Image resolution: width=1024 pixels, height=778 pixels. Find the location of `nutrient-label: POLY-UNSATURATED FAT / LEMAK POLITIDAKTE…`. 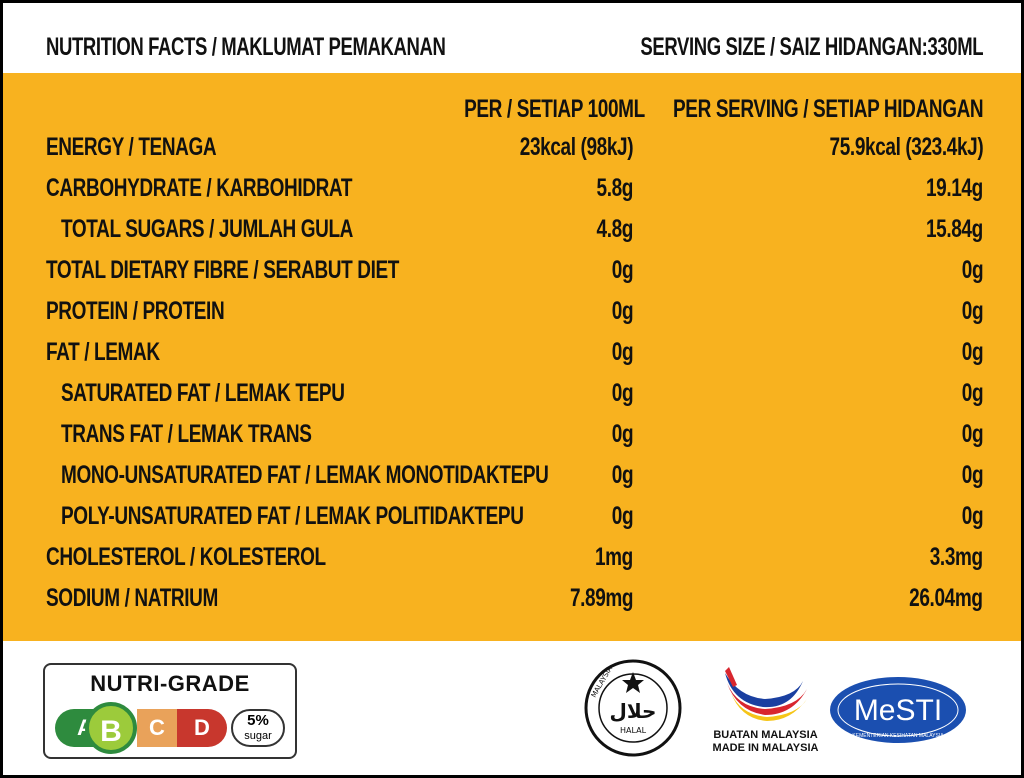

nutrient-label: POLY-UNSATURATED FAT / LEMAK POLITIDAKTE… is located at coordinates (292, 516).